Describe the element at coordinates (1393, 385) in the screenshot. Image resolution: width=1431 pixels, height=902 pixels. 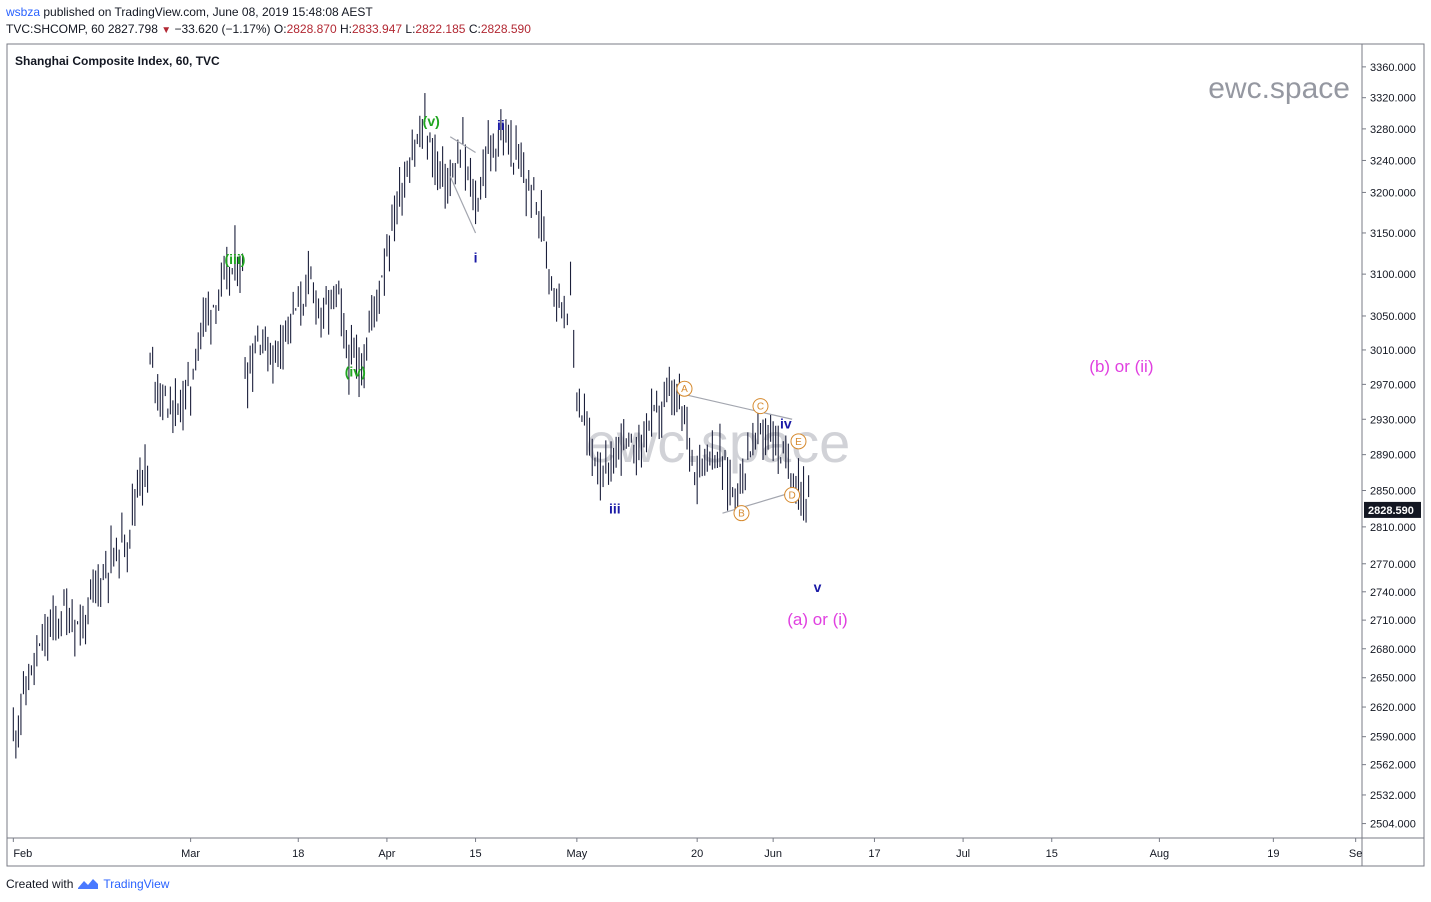
I see `y-tick-label: 2970.000` at that location.